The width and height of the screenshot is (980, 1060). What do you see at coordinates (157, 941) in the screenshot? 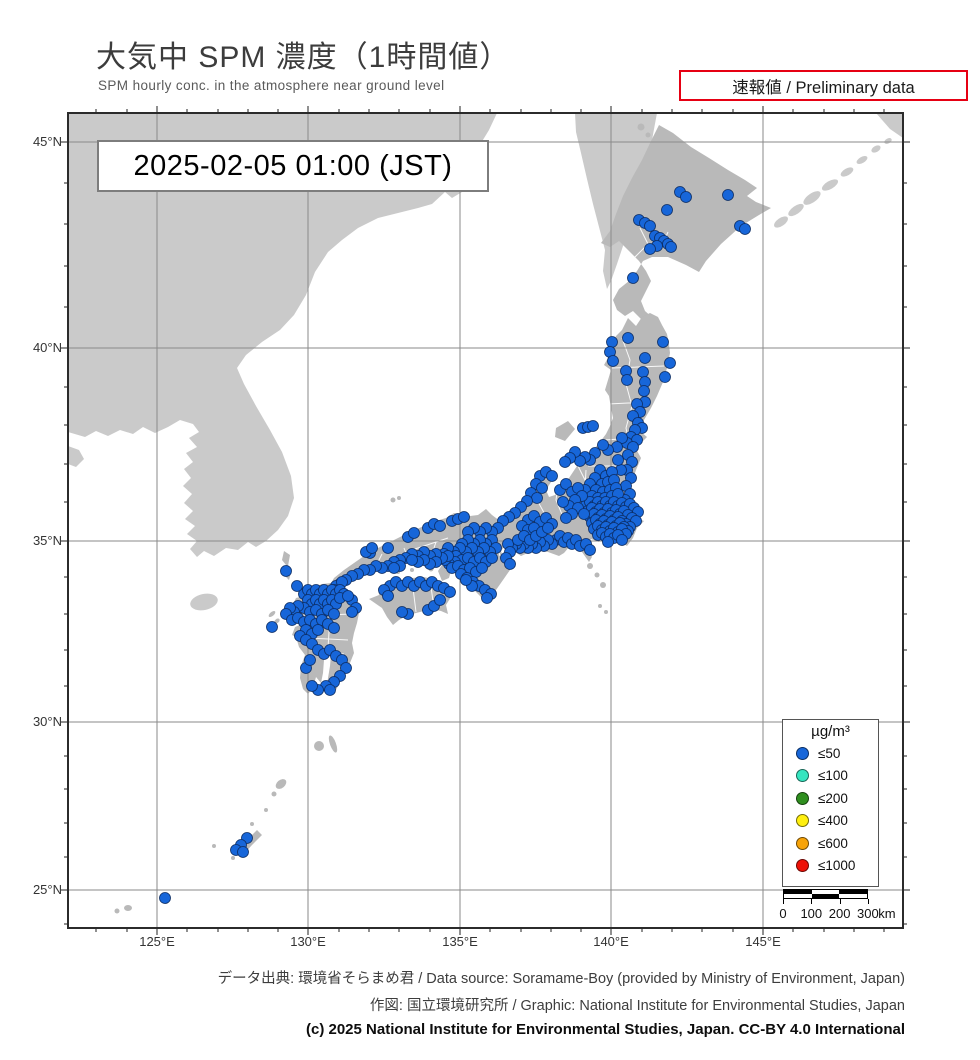
I see `lon-tick-label: 125°E` at bounding box center [157, 941].